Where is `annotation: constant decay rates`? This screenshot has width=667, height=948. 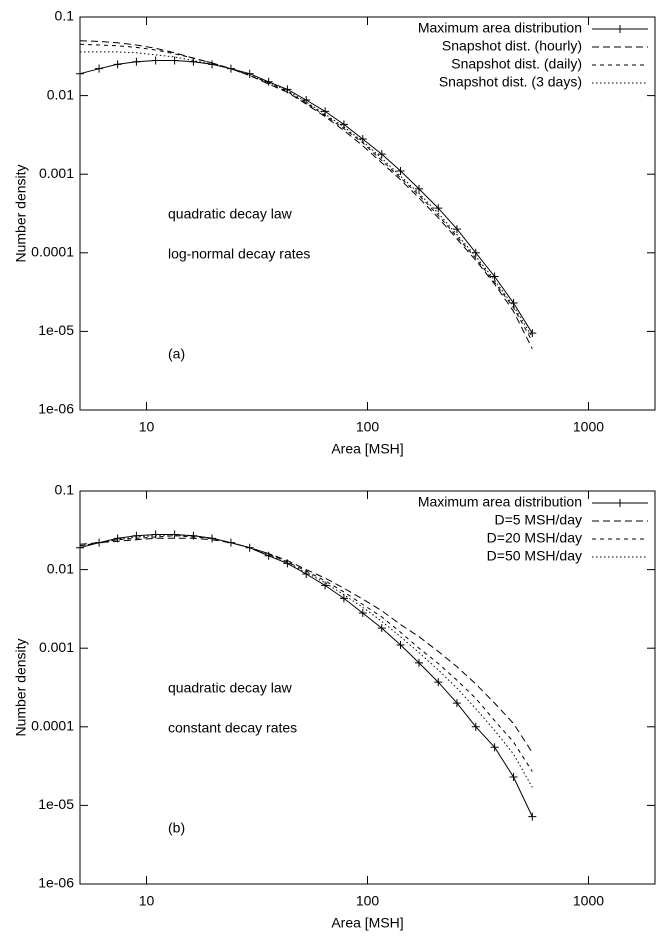
annotation: constant decay rates is located at coordinates (232, 728).